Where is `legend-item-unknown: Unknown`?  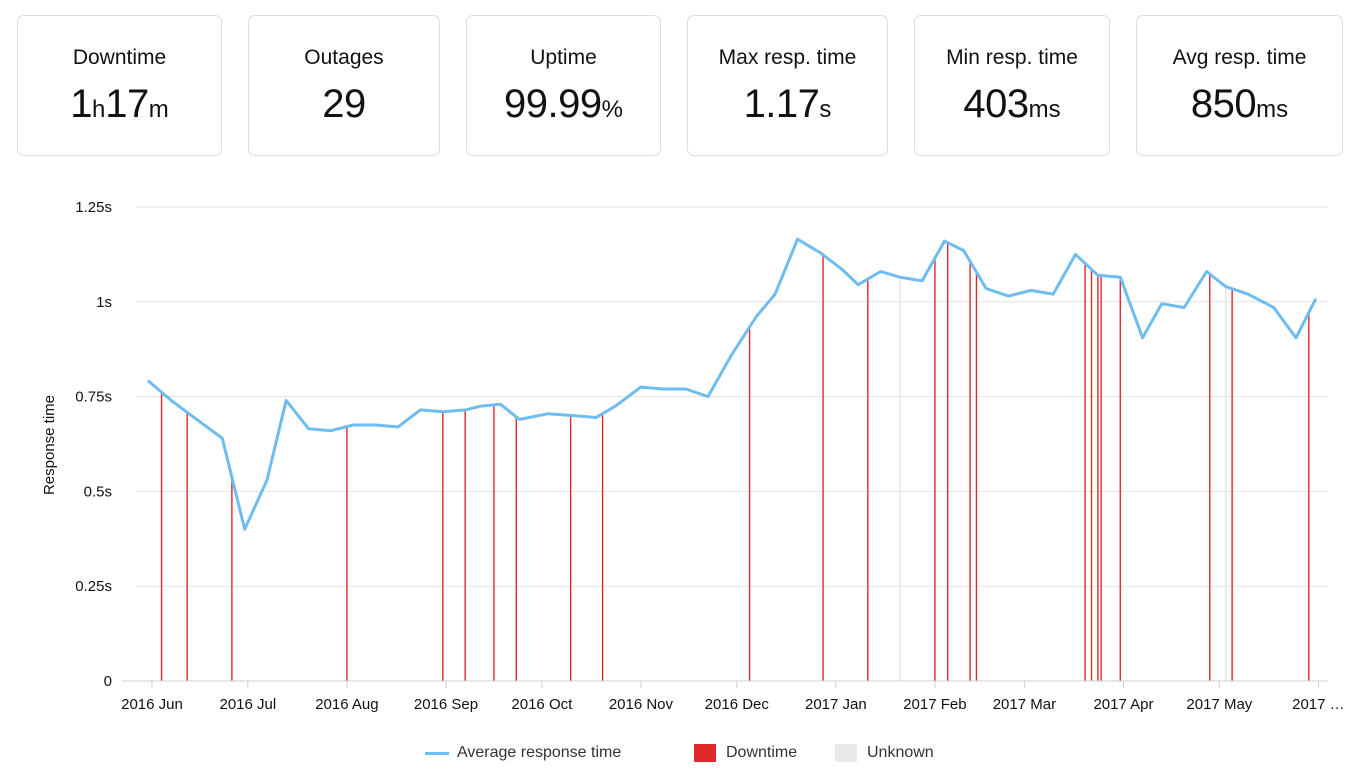
legend-item-unknown: Unknown is located at coordinates (884, 753).